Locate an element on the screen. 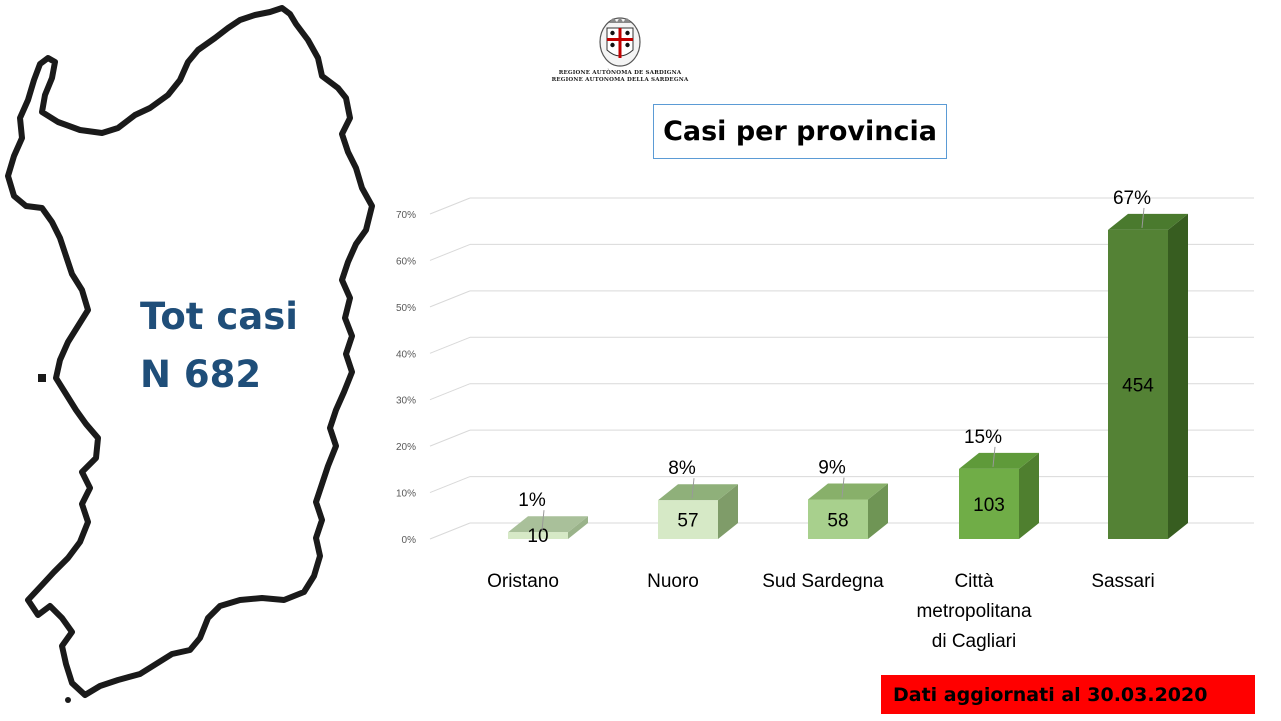  x-category-label: di Cagliari is located at coordinates (974, 641).